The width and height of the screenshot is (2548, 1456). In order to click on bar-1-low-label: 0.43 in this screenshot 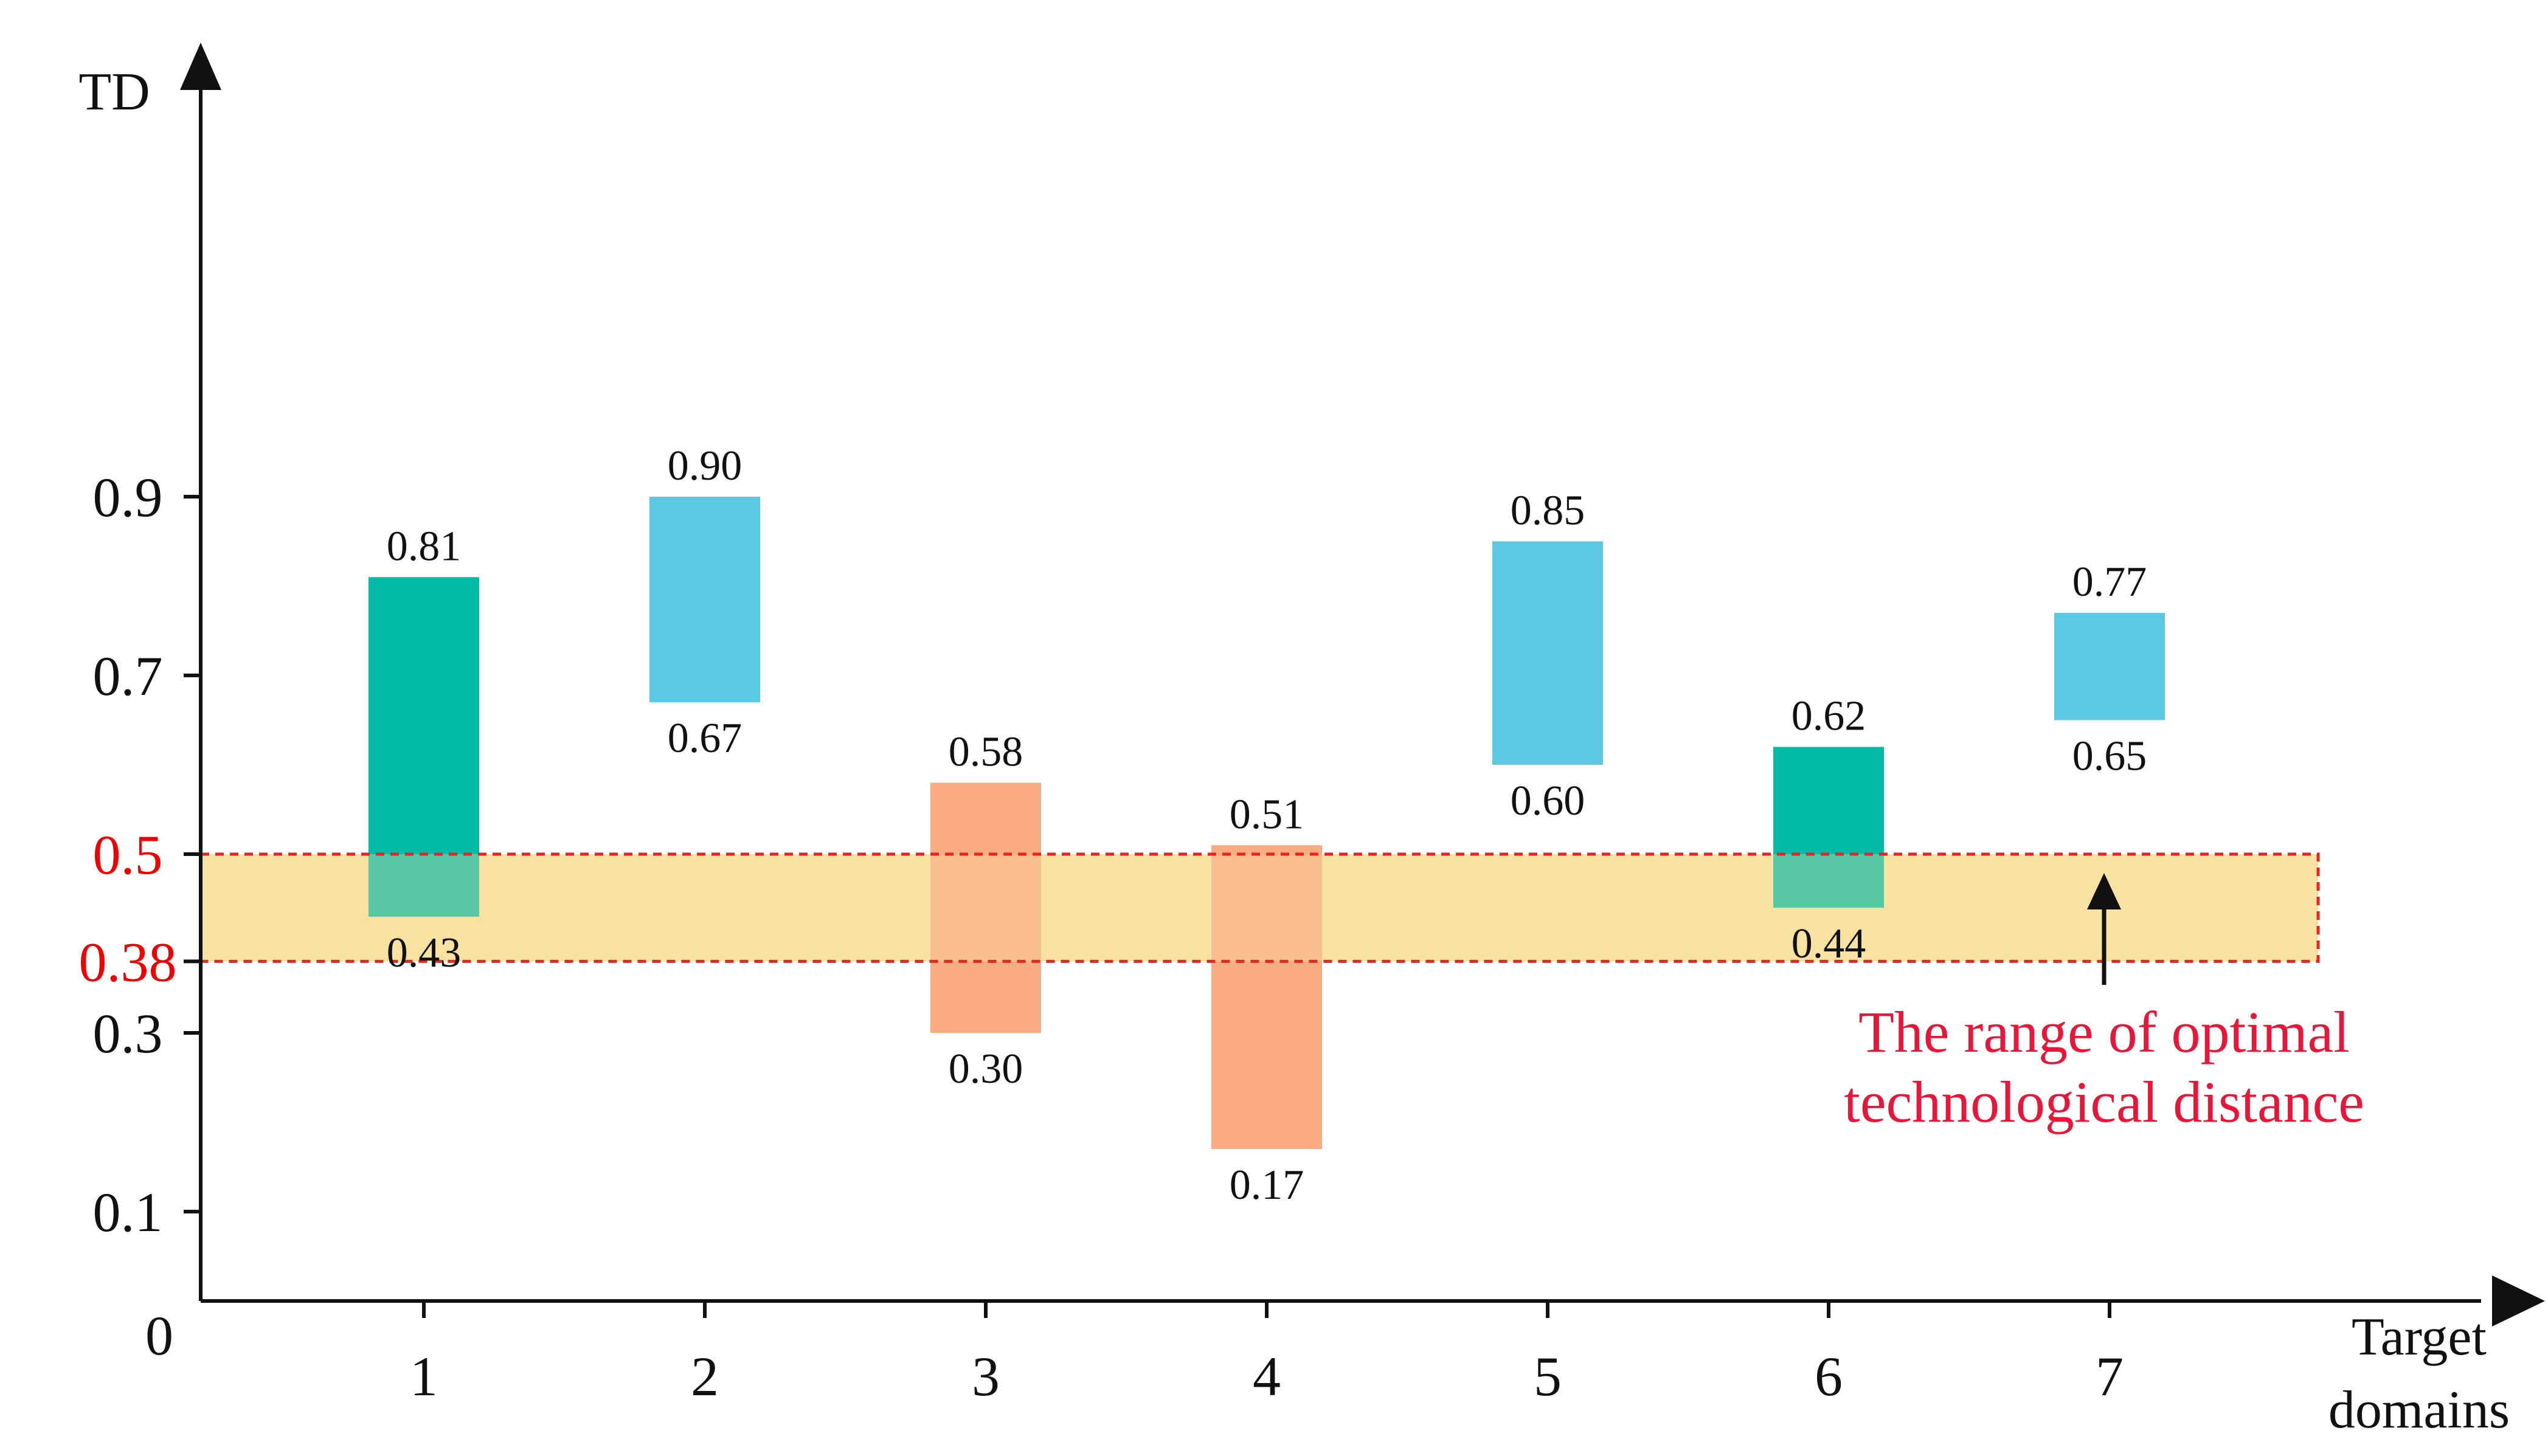, I will do `click(424, 953)`.